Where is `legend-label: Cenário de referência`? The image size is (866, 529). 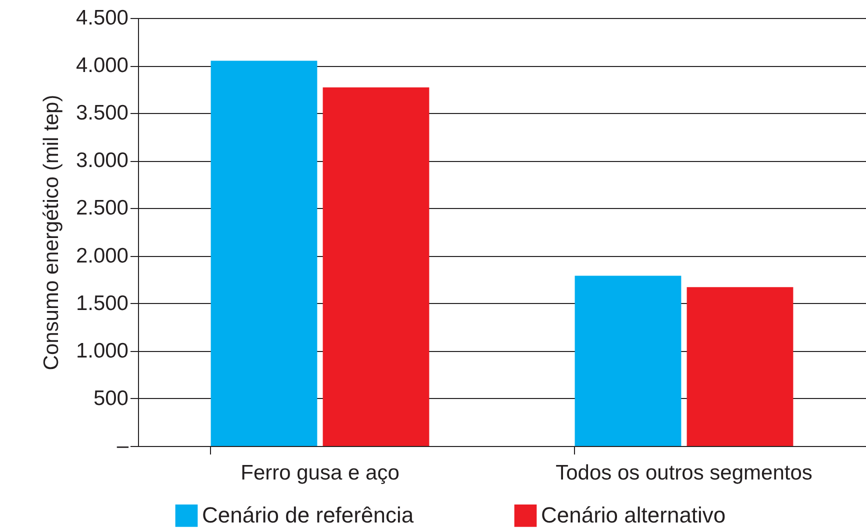
legend-label: Cenário de referência is located at coordinates (308, 515).